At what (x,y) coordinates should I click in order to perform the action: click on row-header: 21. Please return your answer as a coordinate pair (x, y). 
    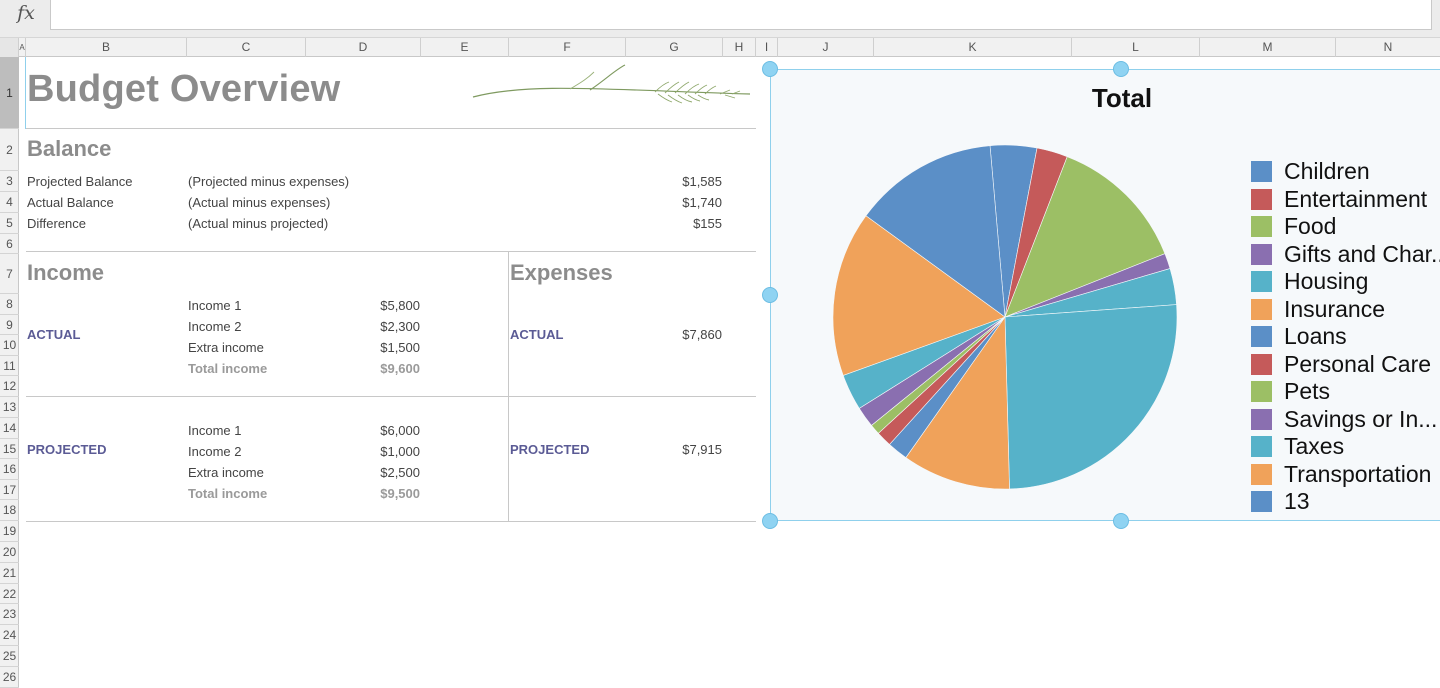
    Looking at the image, I should click on (9, 573).